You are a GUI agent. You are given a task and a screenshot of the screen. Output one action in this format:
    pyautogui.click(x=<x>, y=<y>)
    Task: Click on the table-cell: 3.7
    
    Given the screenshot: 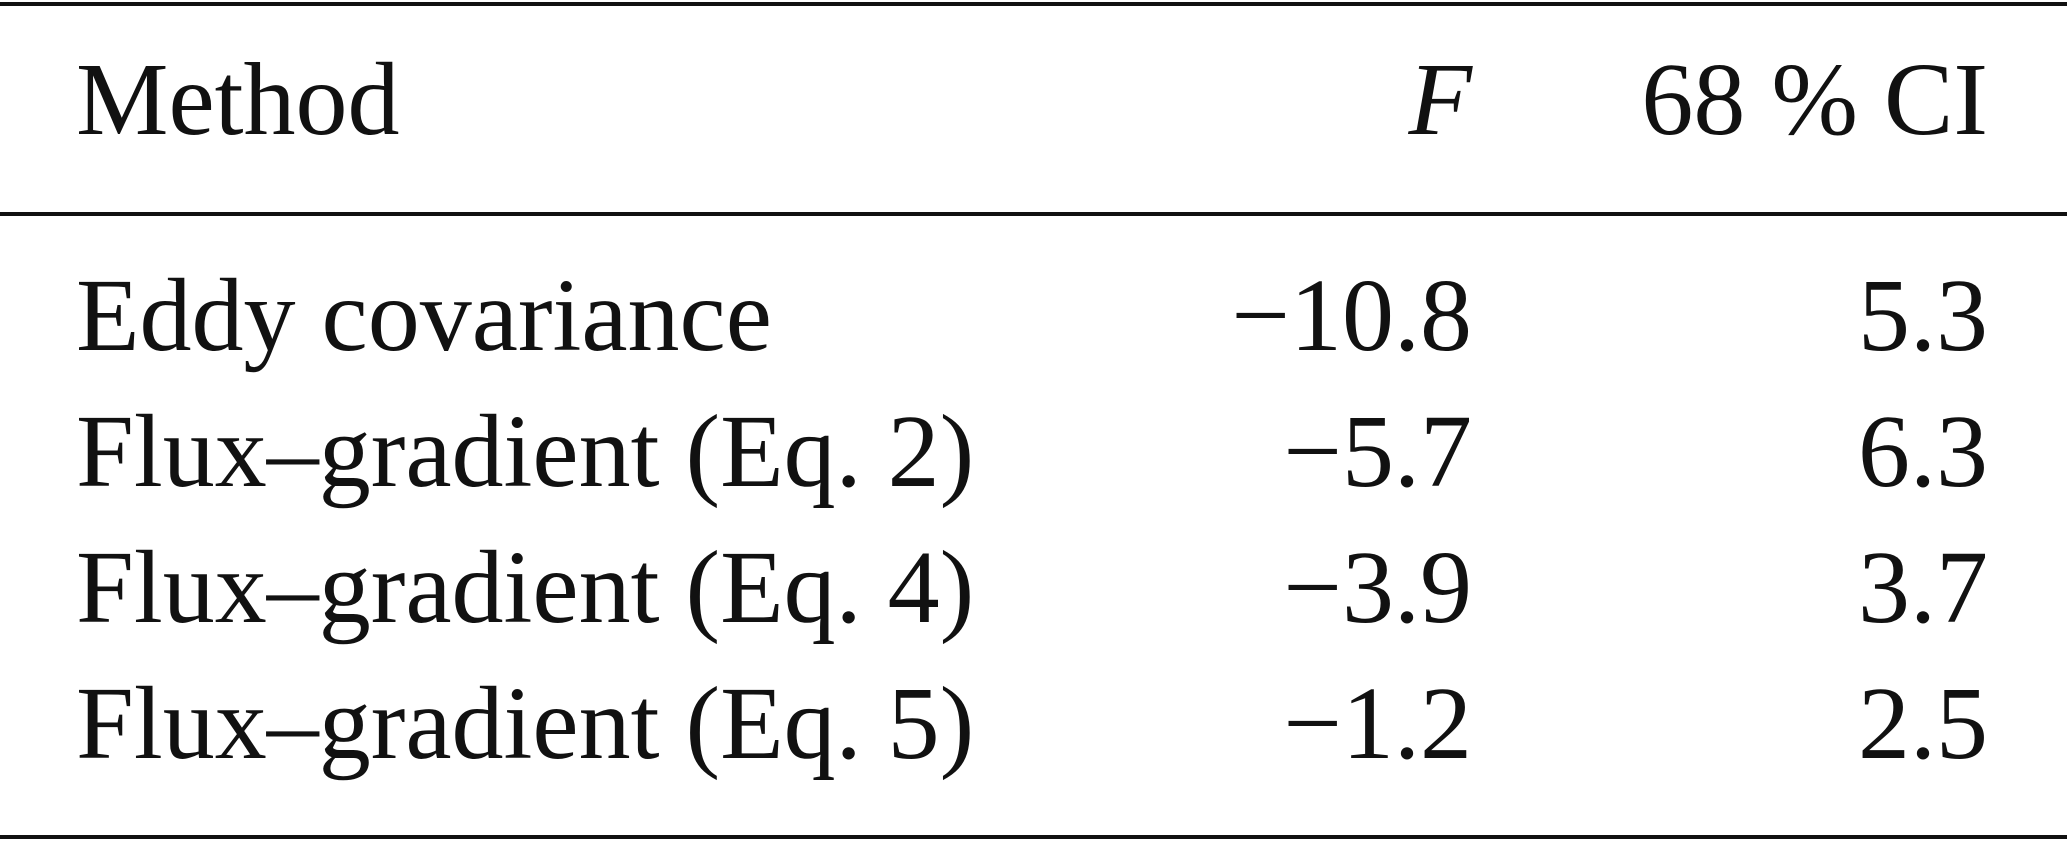 What is the action you would take?
    pyautogui.click(x=1923, y=587)
    